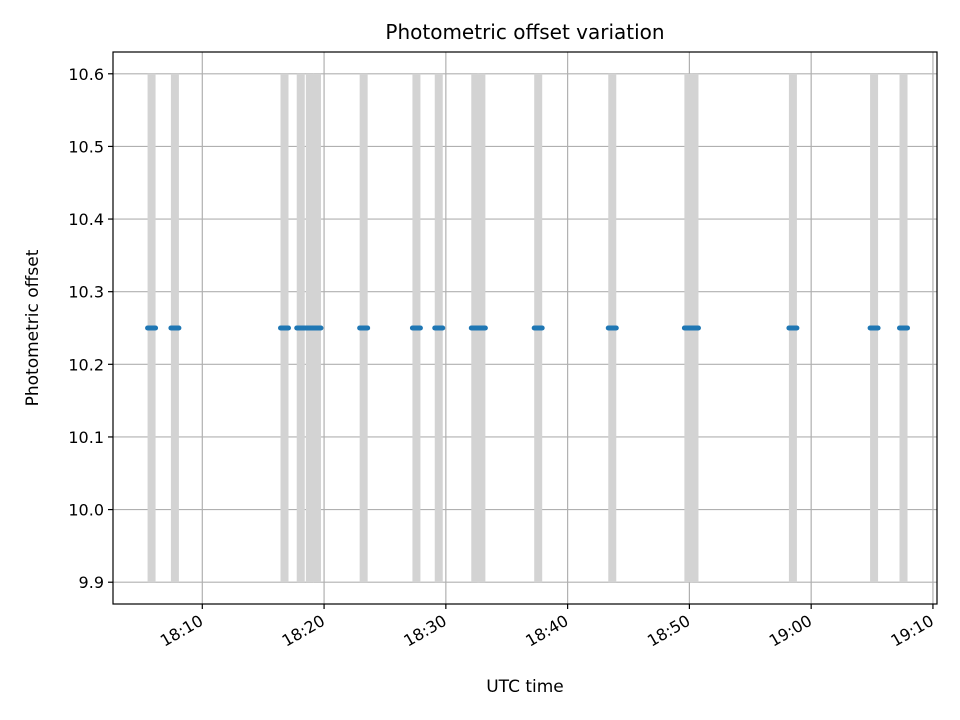 The width and height of the screenshot is (960, 720). Describe the element at coordinates (546, 631) in the screenshot. I see `x-tick-label: 18:40` at that location.